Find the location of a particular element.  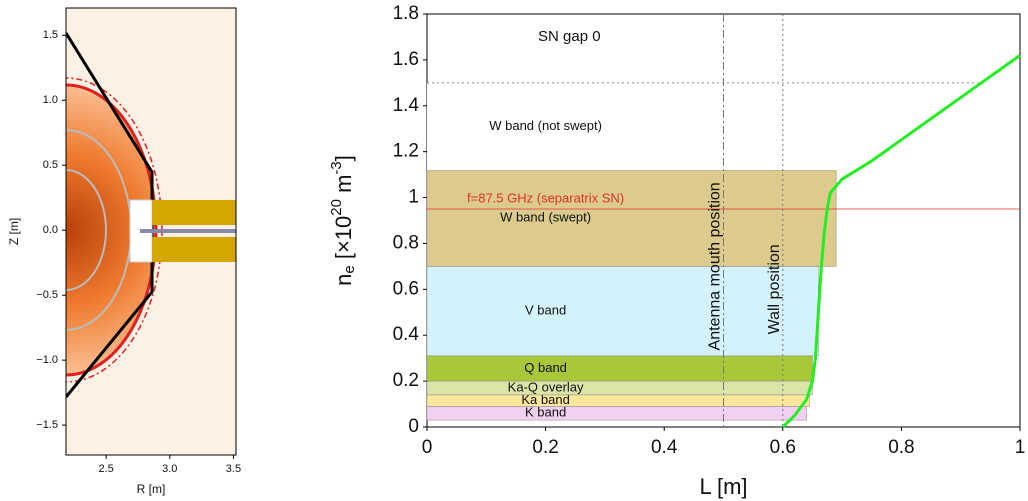

x-tick-label: 0.6 is located at coordinates (783, 447).